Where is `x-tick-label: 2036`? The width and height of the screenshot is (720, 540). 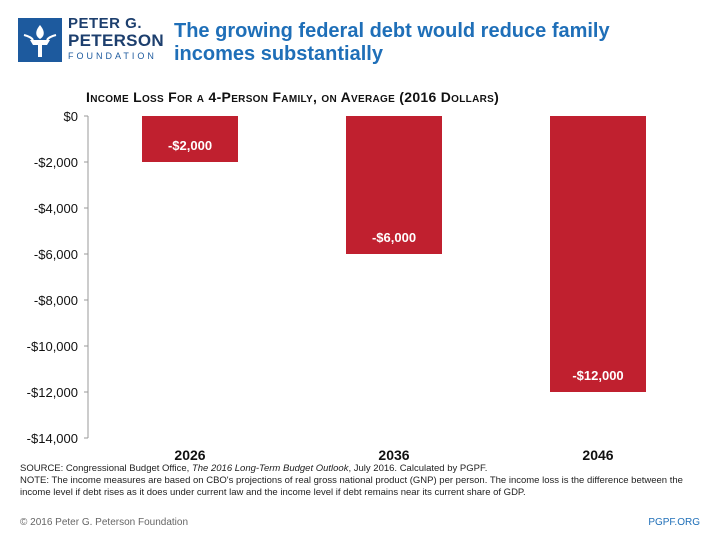 x-tick-label: 2036 is located at coordinates (393, 455).